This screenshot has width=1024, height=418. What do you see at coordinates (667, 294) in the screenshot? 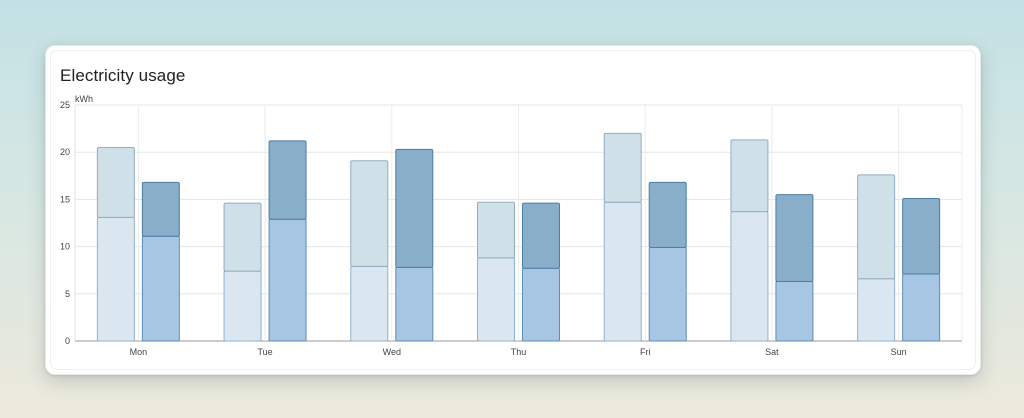
I see `bar-second-fri-lower` at bounding box center [667, 294].